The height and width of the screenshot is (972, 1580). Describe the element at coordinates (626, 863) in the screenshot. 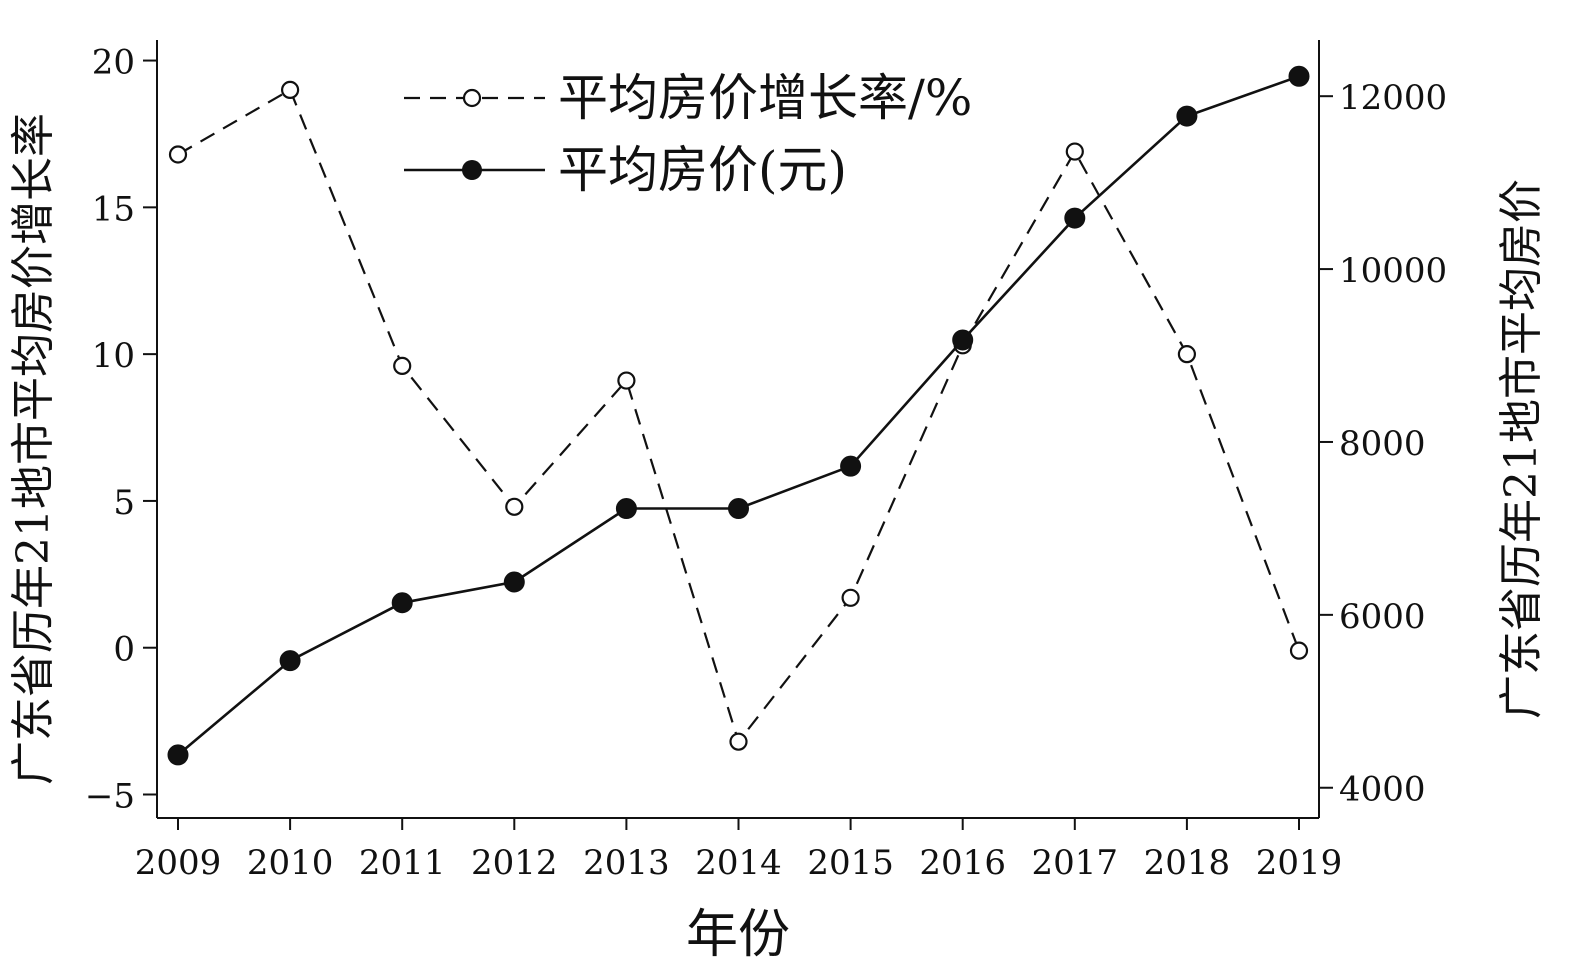

I see `x-tick-label: 2013` at that location.